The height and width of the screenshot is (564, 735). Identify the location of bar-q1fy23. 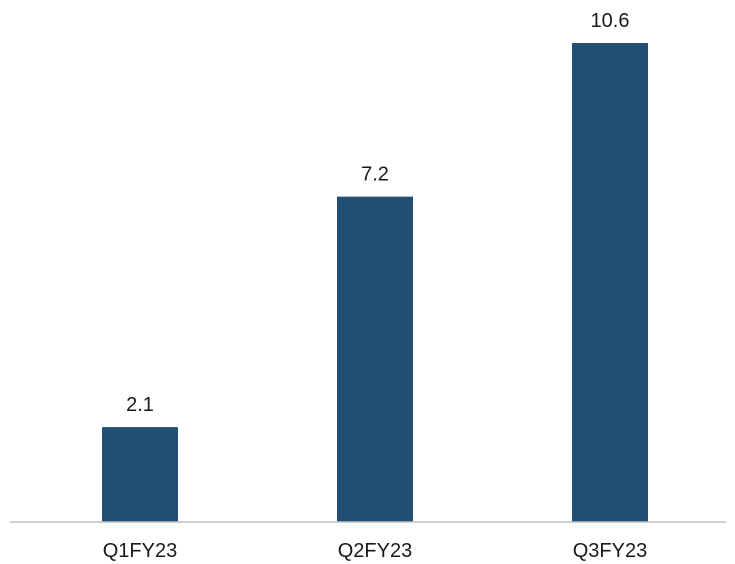
(140, 474).